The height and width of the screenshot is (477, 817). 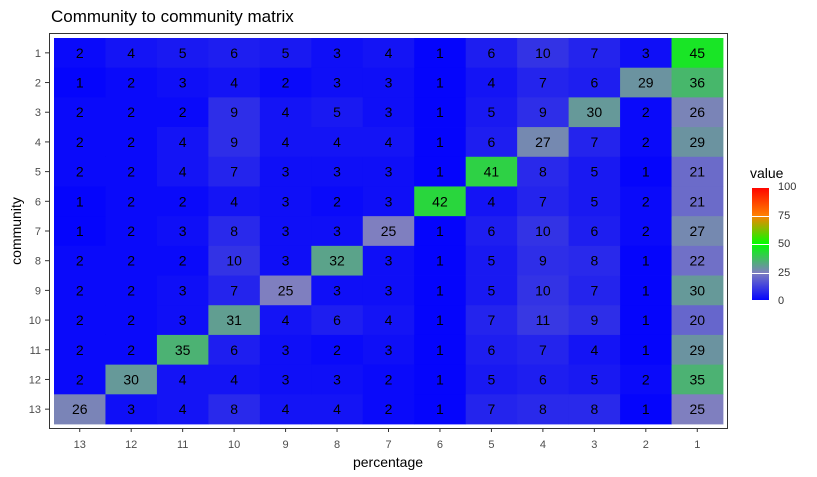 I want to click on cell-value-label: 8, so click(x=234, y=409).